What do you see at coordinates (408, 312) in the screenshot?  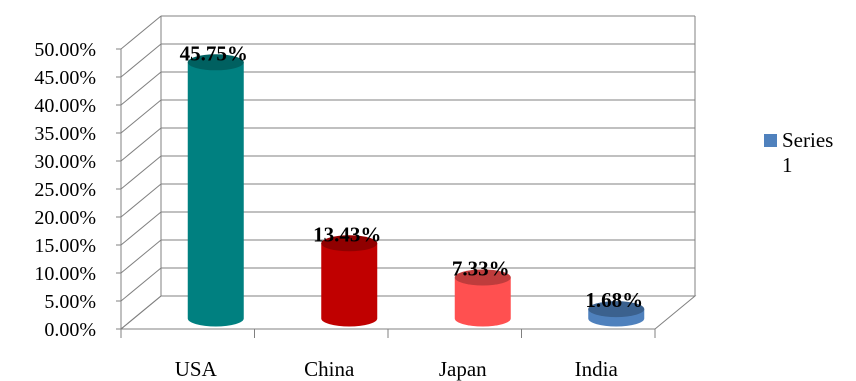 I see `floor` at bounding box center [408, 312].